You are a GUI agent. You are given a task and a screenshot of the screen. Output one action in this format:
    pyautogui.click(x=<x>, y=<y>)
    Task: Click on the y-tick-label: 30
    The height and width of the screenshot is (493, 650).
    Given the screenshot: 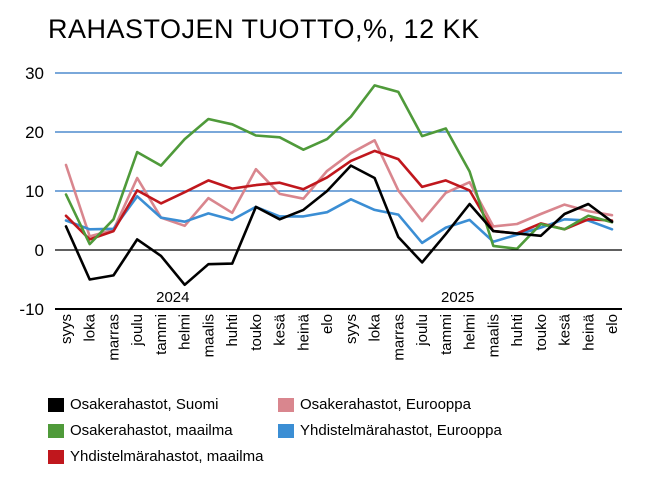 What is the action you would take?
    pyautogui.click(x=34, y=73)
    